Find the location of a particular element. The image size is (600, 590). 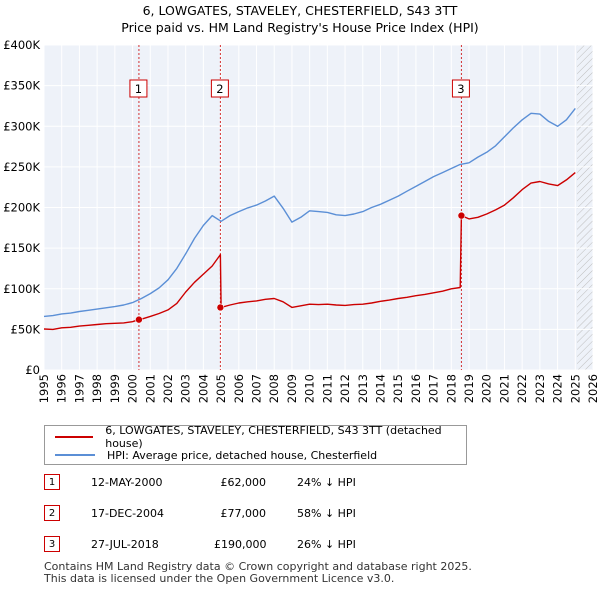

y-tick-label: £200K is located at coordinates (21, 208).